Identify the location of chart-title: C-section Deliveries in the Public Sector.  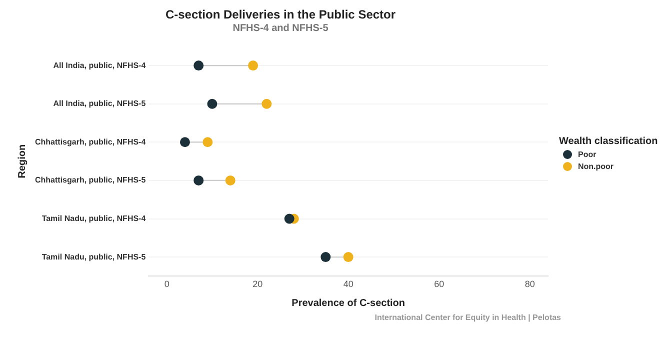
(280, 15).